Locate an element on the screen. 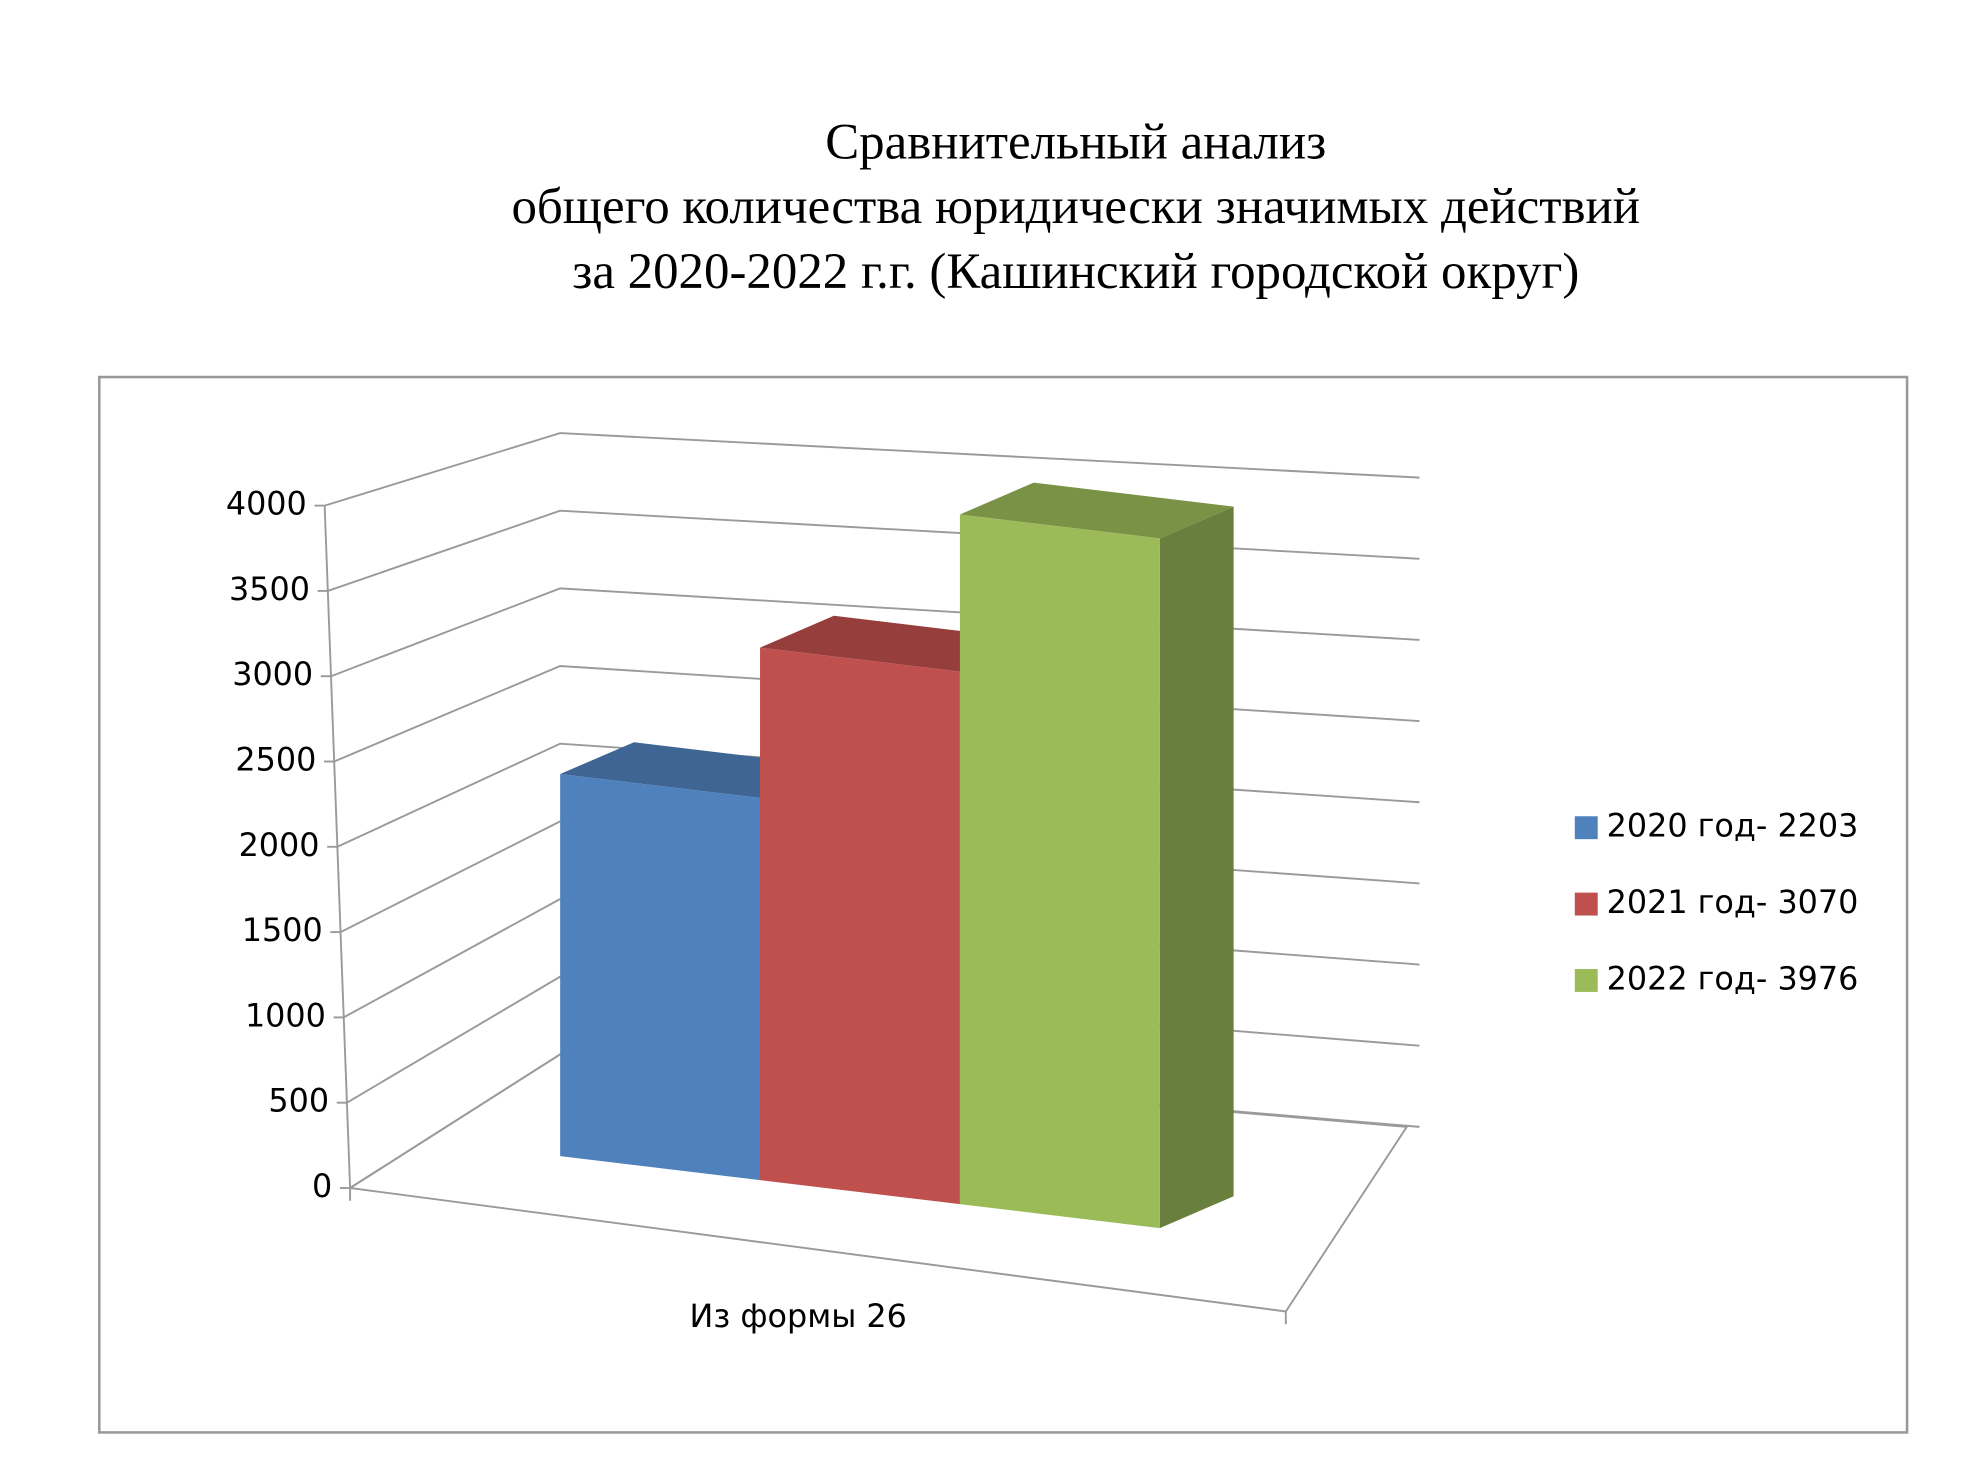 This screenshot has height=1481, width=1986. y-tick-label: 4000 is located at coordinates (266, 504).